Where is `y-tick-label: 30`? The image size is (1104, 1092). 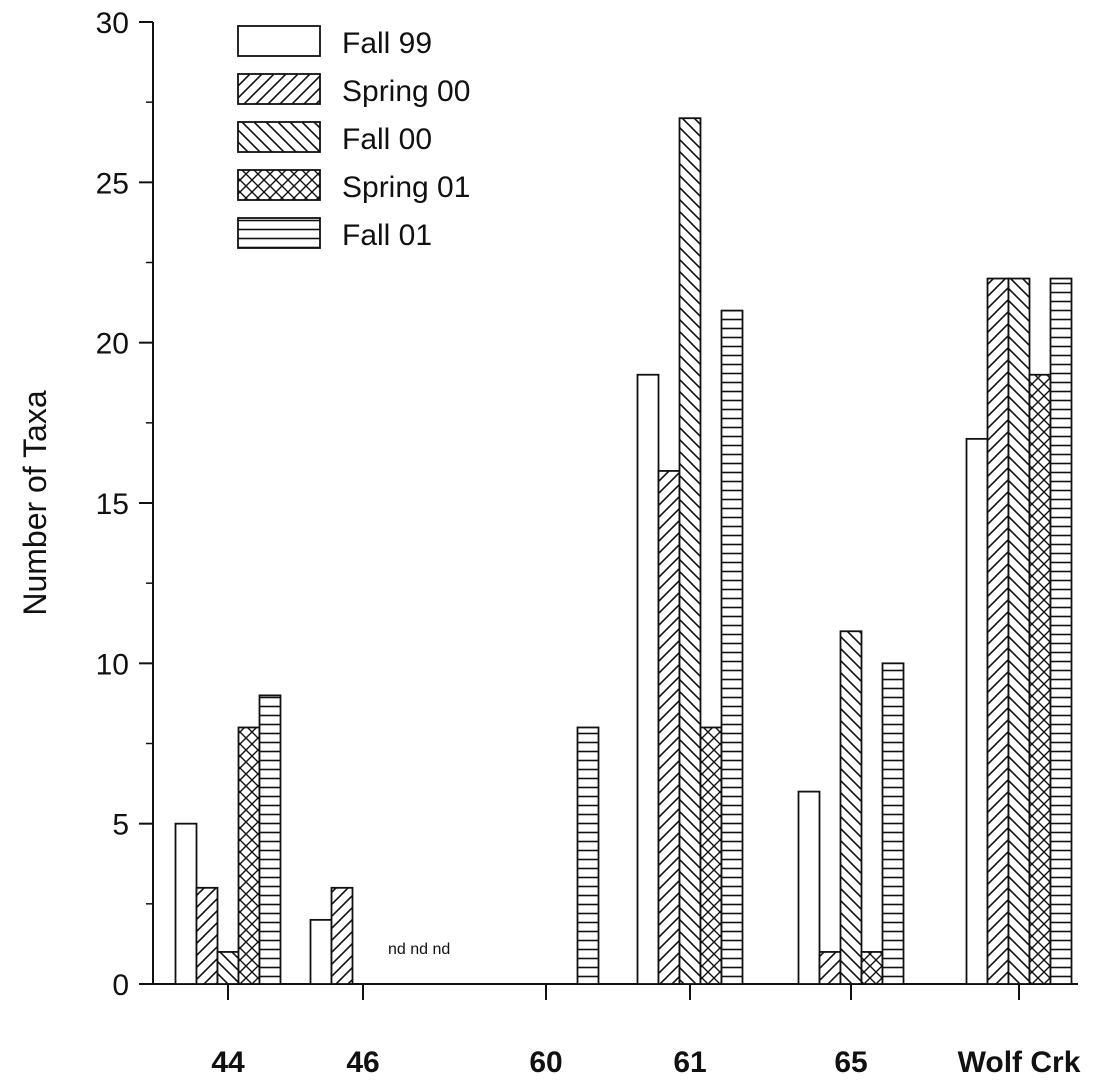
y-tick-label: 30 is located at coordinates (112, 23).